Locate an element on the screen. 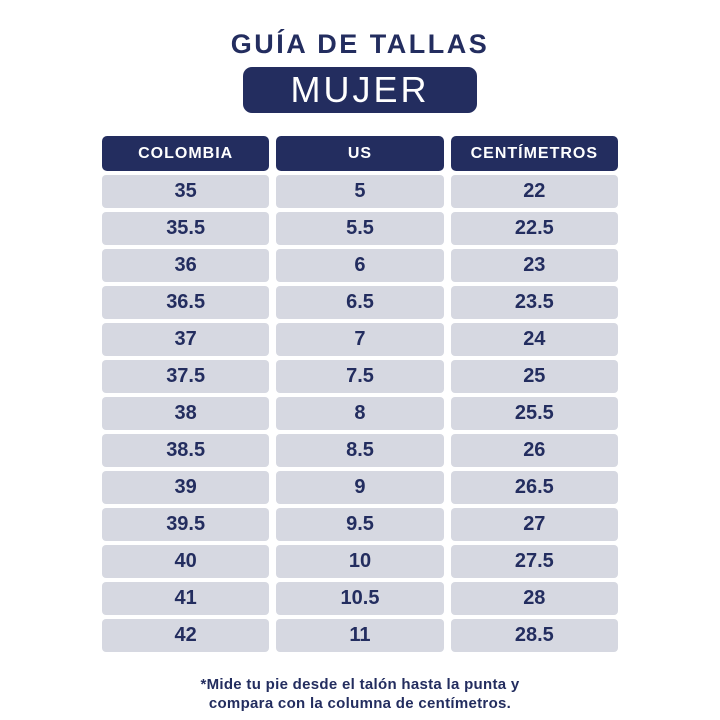  size-cell-colombia: 38.5 is located at coordinates (186, 451).